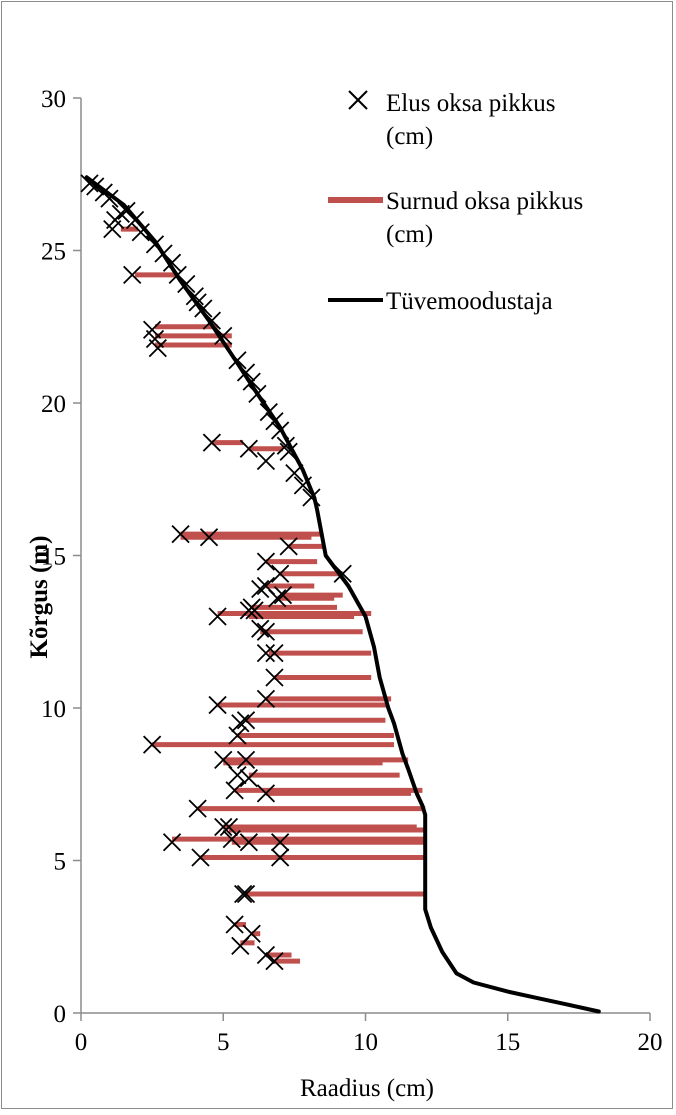 The height and width of the screenshot is (1115, 676). Describe the element at coordinates (487, 218) in the screenshot. I see `legend-dead-label: Surnud oksa pikkus (cm)` at that location.